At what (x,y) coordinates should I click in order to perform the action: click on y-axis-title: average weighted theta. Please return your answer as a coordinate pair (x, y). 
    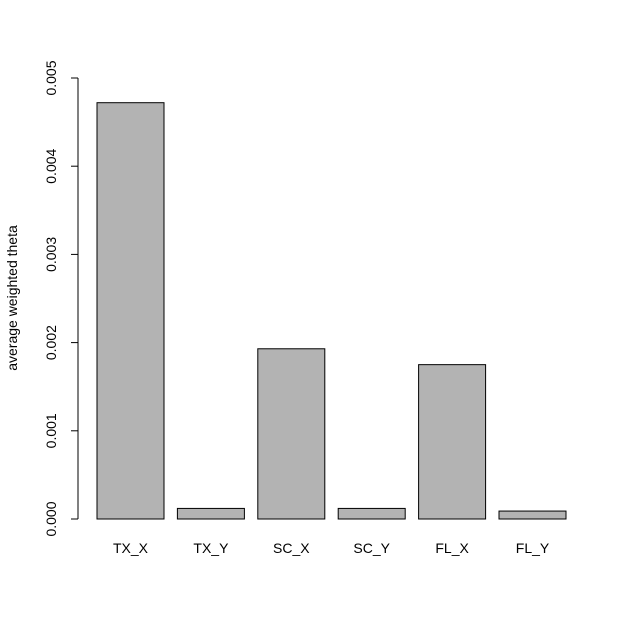
    Looking at the image, I should click on (12, 298).